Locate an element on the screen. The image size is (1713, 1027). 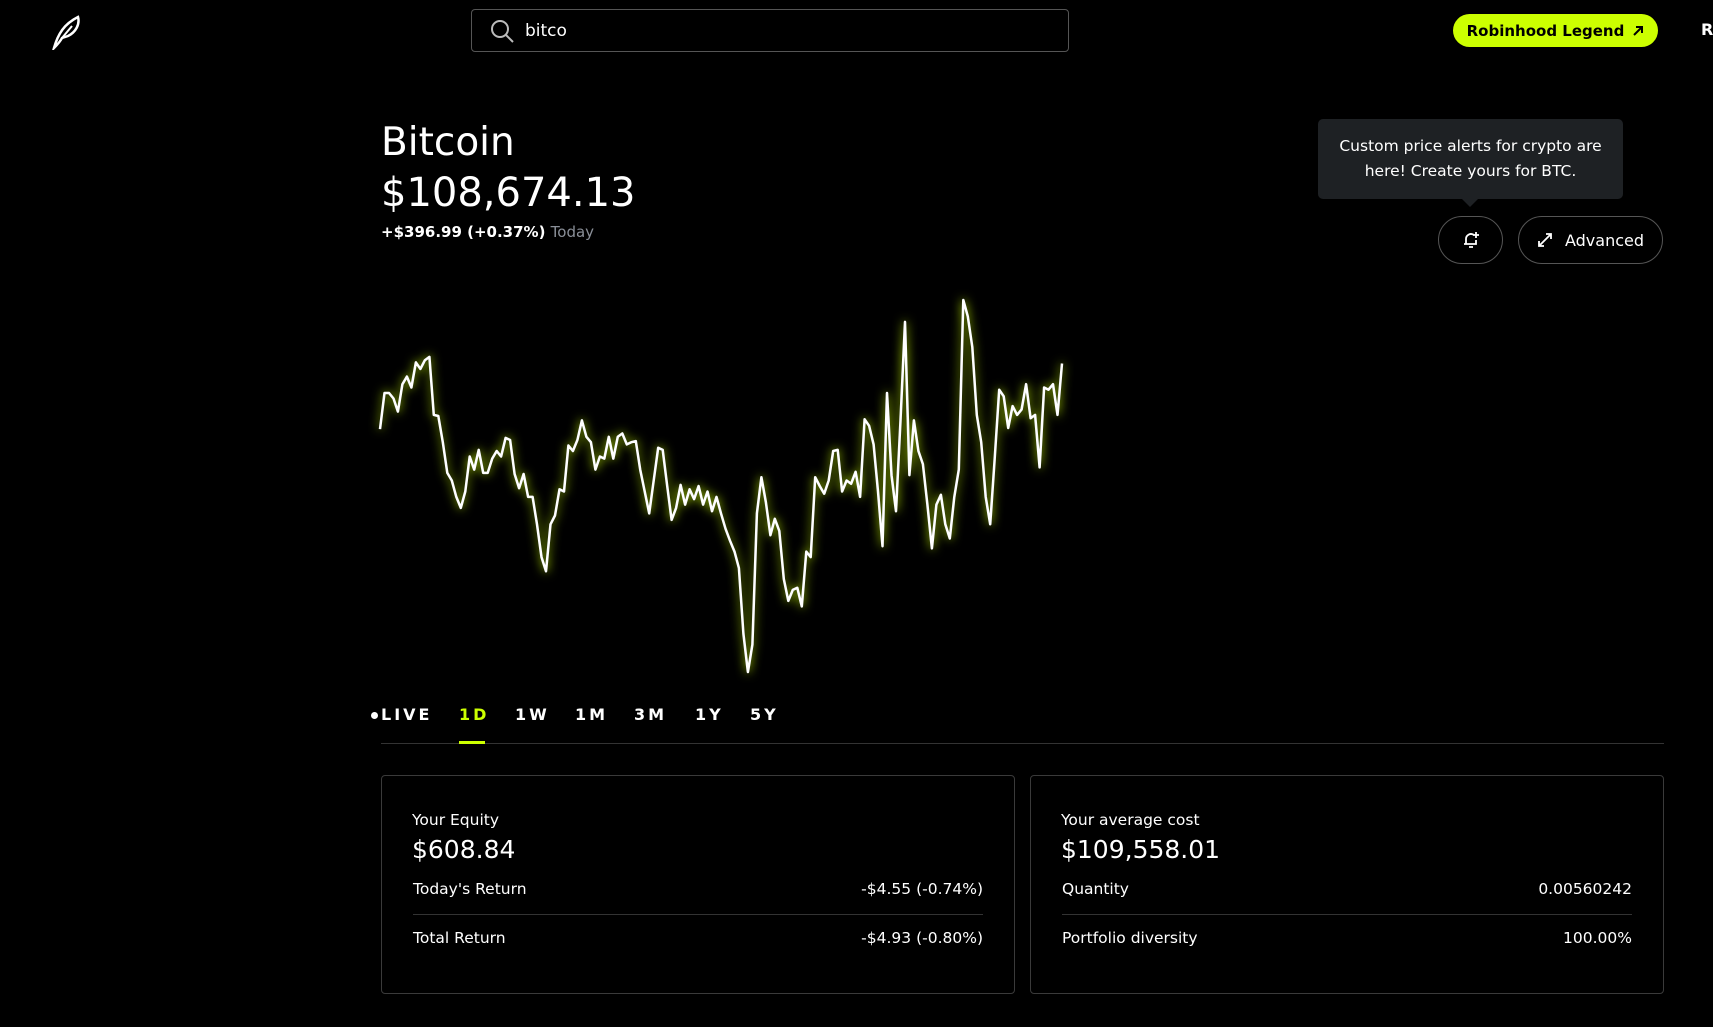
logo is located at coordinates (66, 32).